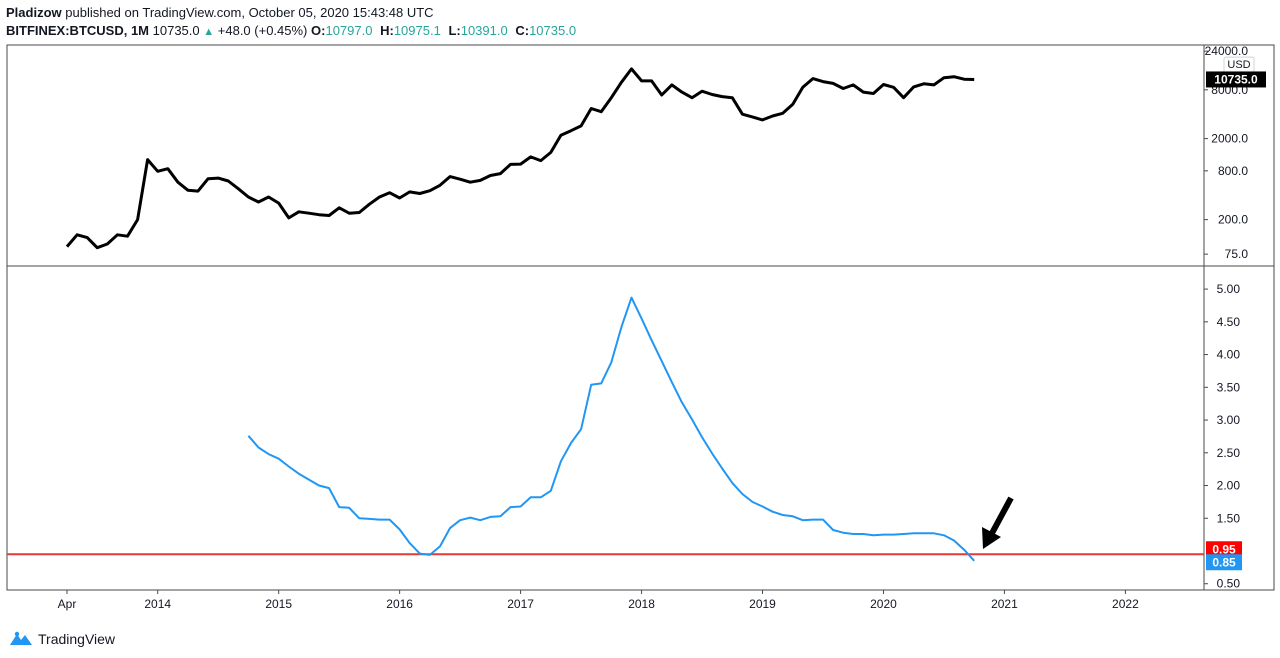 This screenshot has width=1280, height=658. What do you see at coordinates (598, 600) in the screenshot?
I see `time-axis: Apr 2014 2015 2016 2017 2018 2019 2020 2021 2022` at bounding box center [598, 600].